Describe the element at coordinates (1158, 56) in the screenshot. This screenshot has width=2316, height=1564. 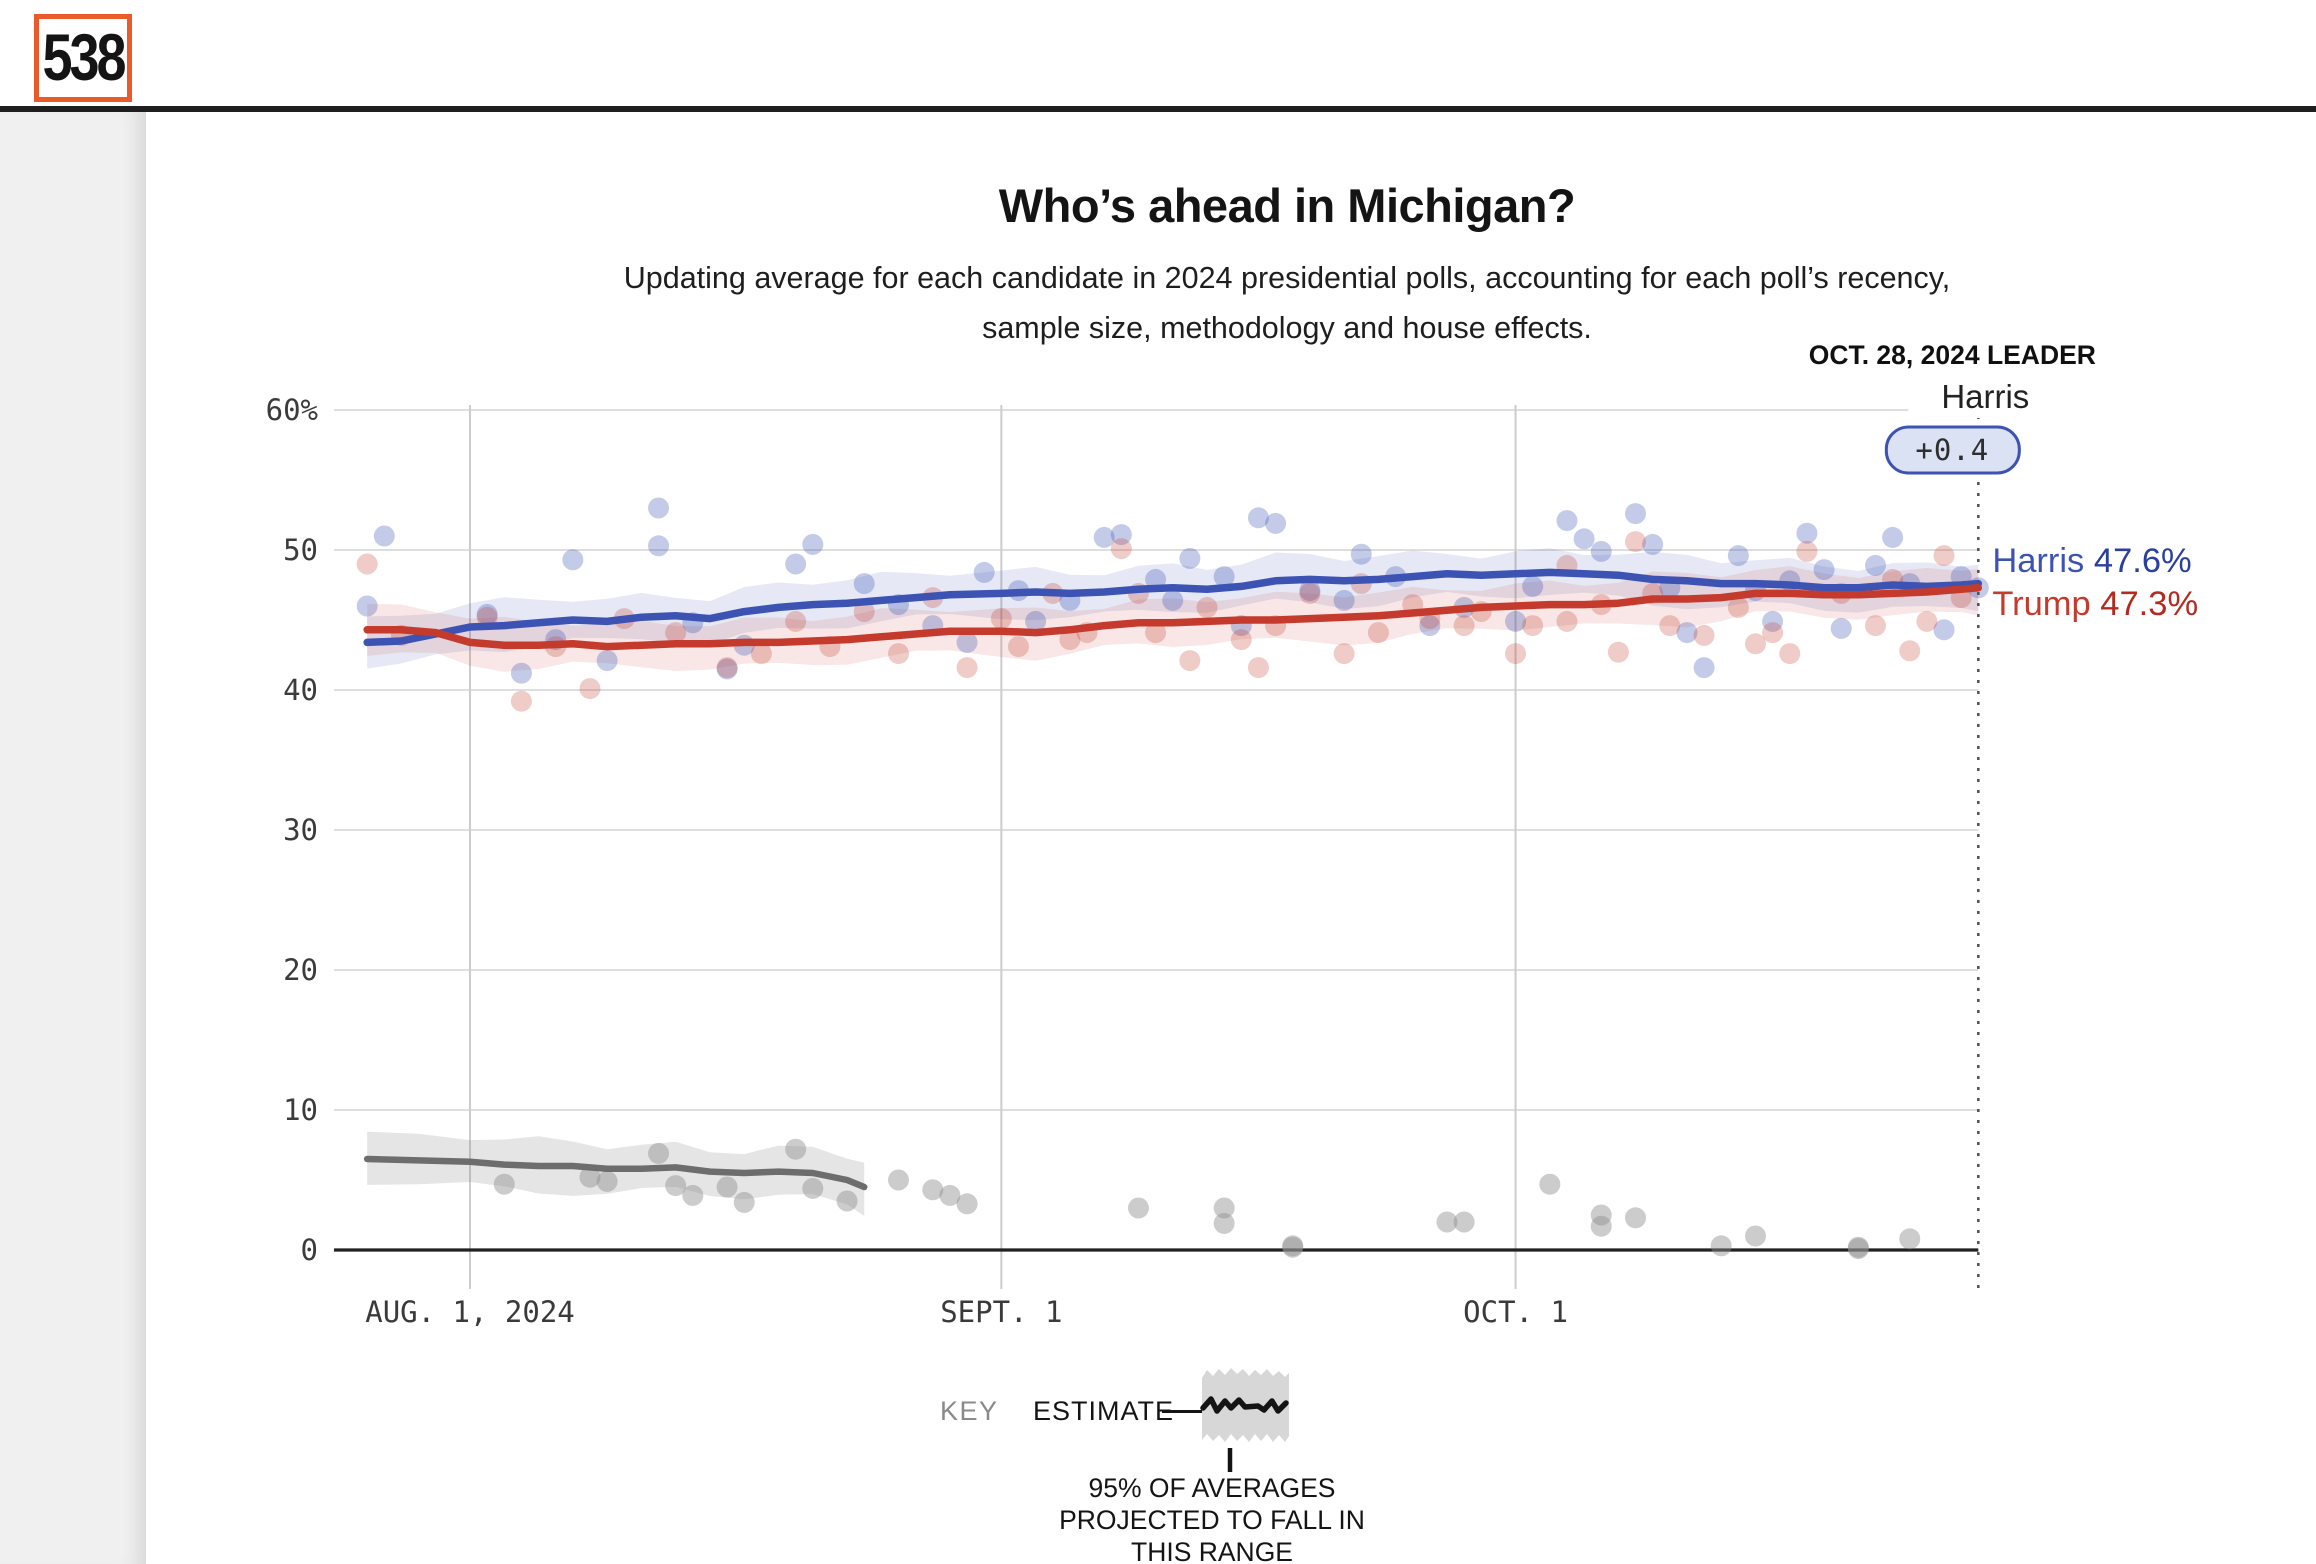
I see `site-header: 538` at that location.